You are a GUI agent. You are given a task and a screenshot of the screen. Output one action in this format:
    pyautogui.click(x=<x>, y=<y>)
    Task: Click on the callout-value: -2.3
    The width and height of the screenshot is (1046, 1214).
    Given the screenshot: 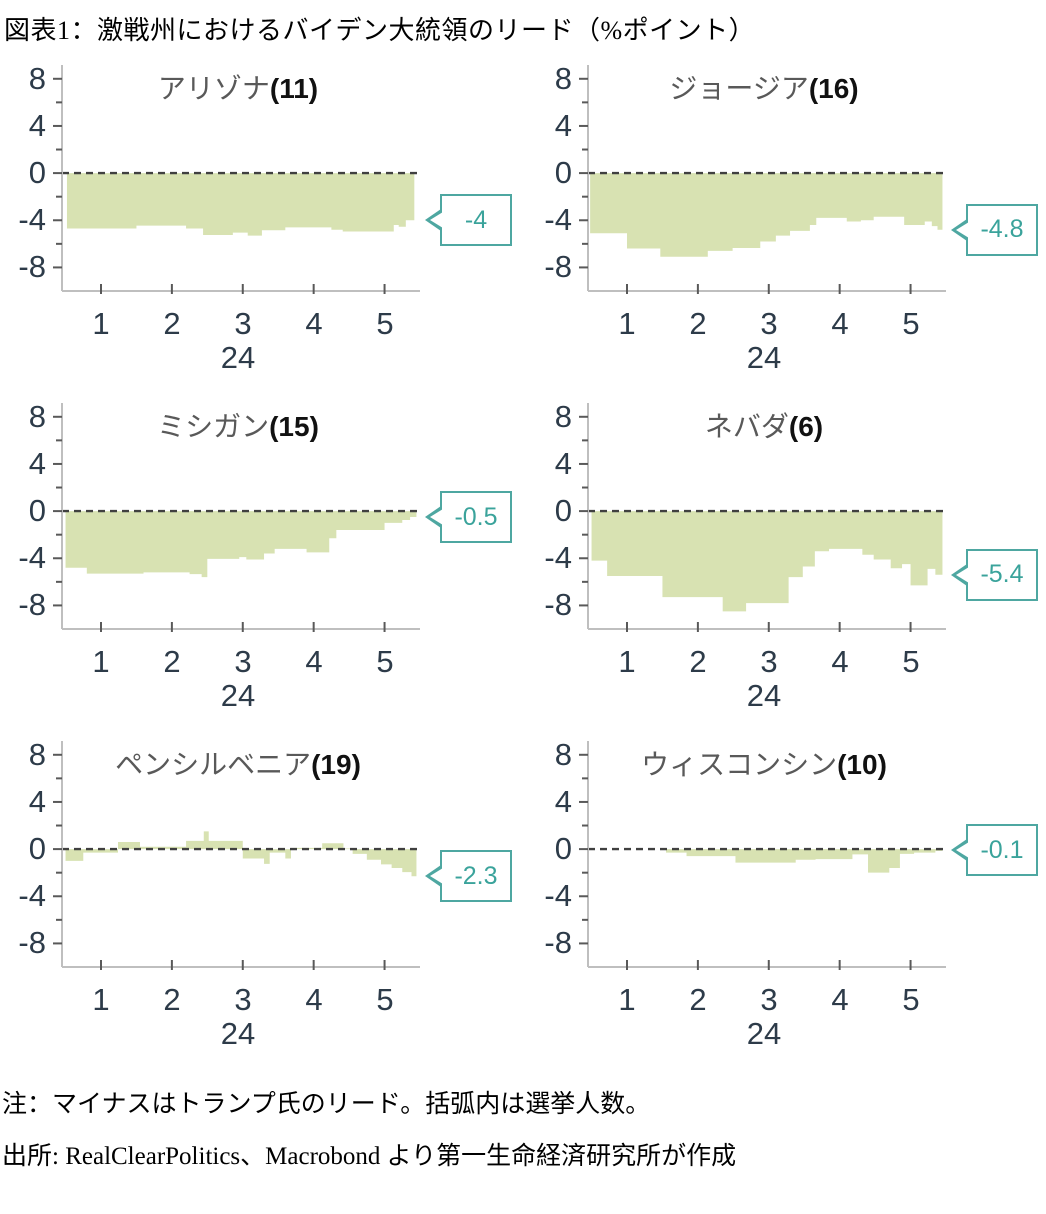 What is the action you would take?
    pyautogui.click(x=476, y=875)
    